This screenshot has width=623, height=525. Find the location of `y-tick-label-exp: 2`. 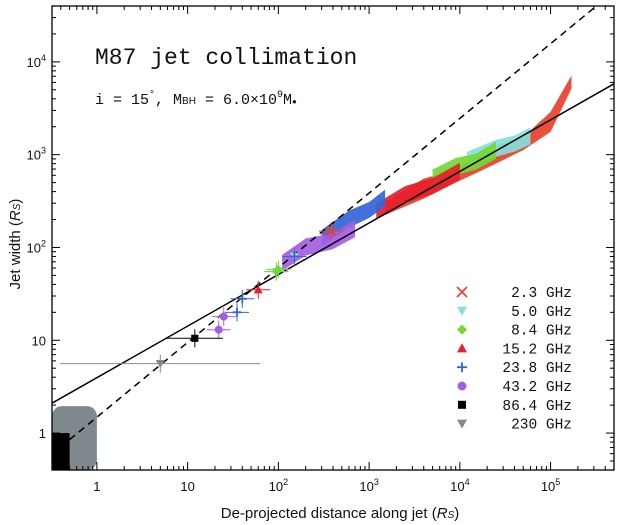

y-tick-label-exp: 2 is located at coordinates (43, 243).